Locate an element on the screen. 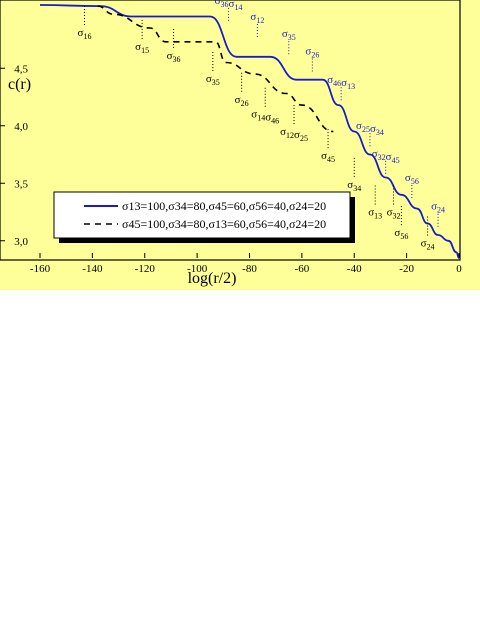 Image resolution: width=480 pixels, height=621 pixels. sigma-annotation: σ32 is located at coordinates (394, 213).